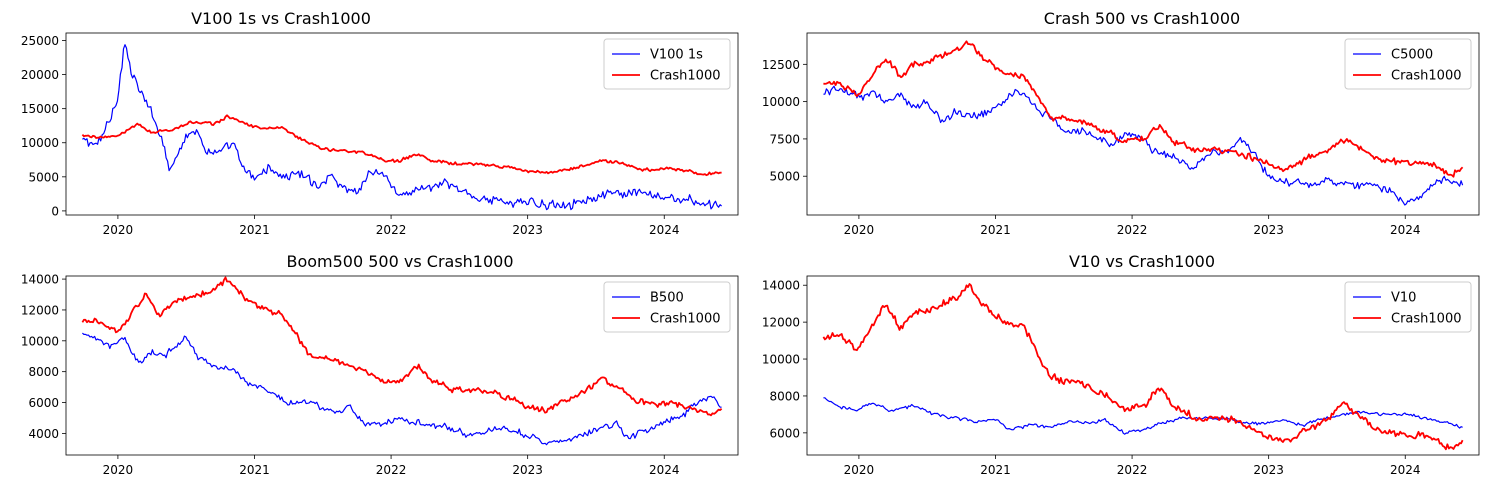  Describe the element at coordinates (784, 139) in the screenshot. I see `y-tick-label: 7500` at that location.